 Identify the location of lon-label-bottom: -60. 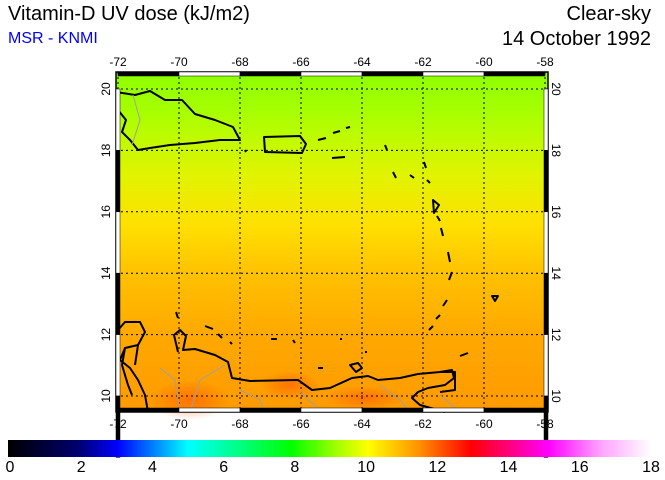
(484, 424).